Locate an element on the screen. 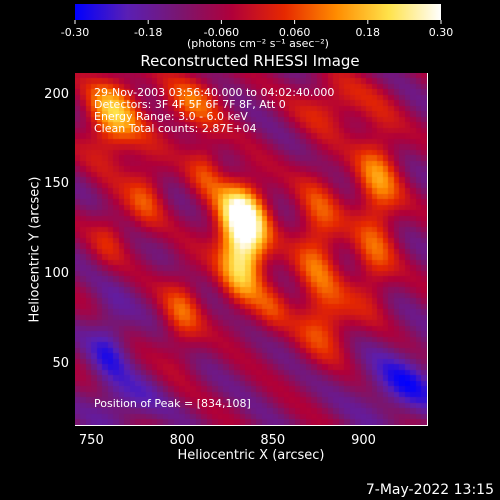 The image size is (500, 500). colorbar-tick-label: 0.30 is located at coordinates (441, 32).